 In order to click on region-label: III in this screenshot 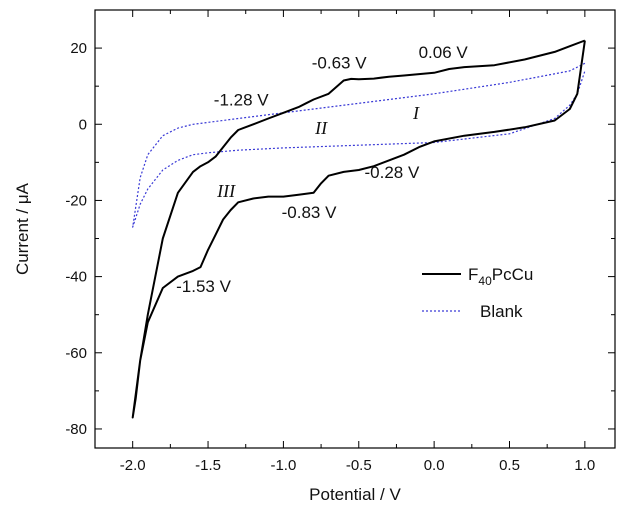, I will do `click(226, 191)`.